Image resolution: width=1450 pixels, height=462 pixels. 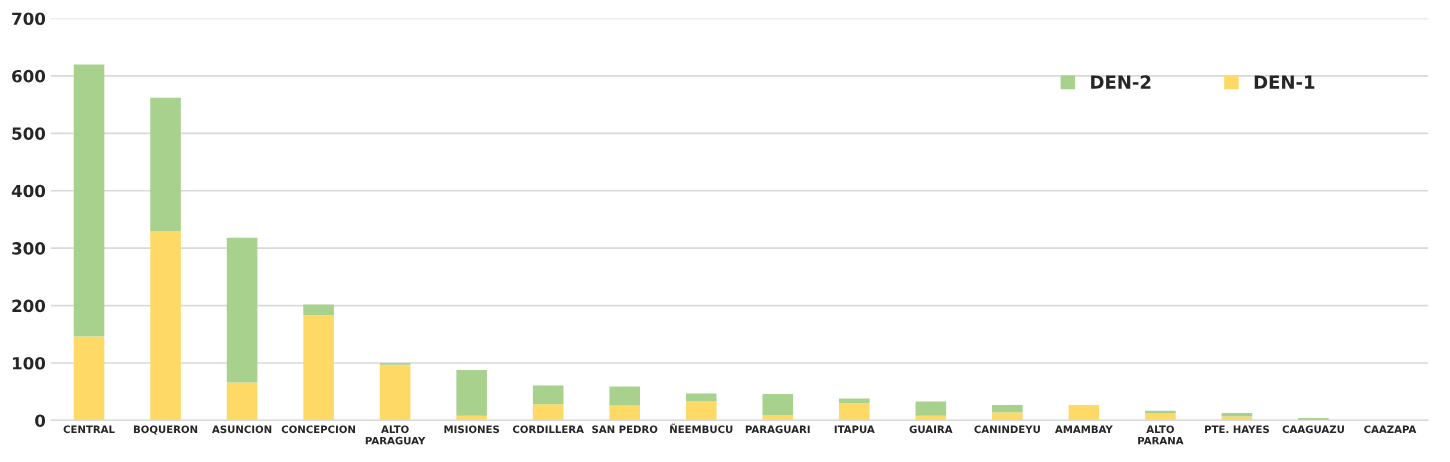 What do you see at coordinates (242, 429) in the screenshot?
I see `x-tick-label: ASUNCION` at bounding box center [242, 429].